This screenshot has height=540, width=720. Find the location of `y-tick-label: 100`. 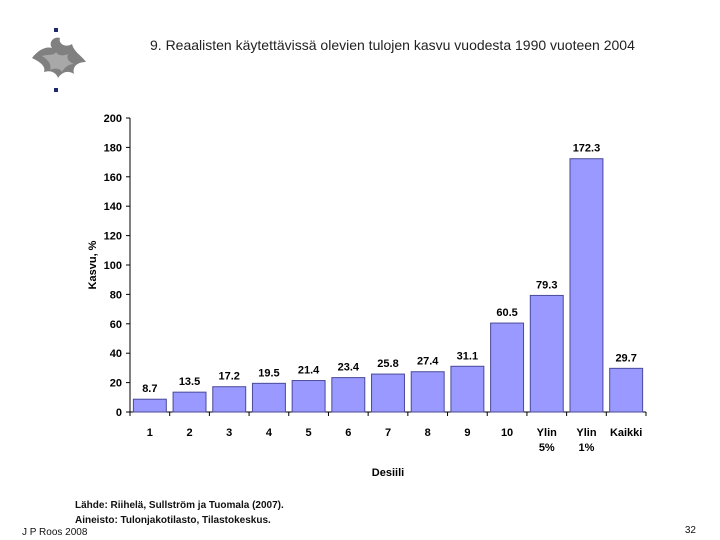

y-tick-label: 100 is located at coordinates (113, 266).